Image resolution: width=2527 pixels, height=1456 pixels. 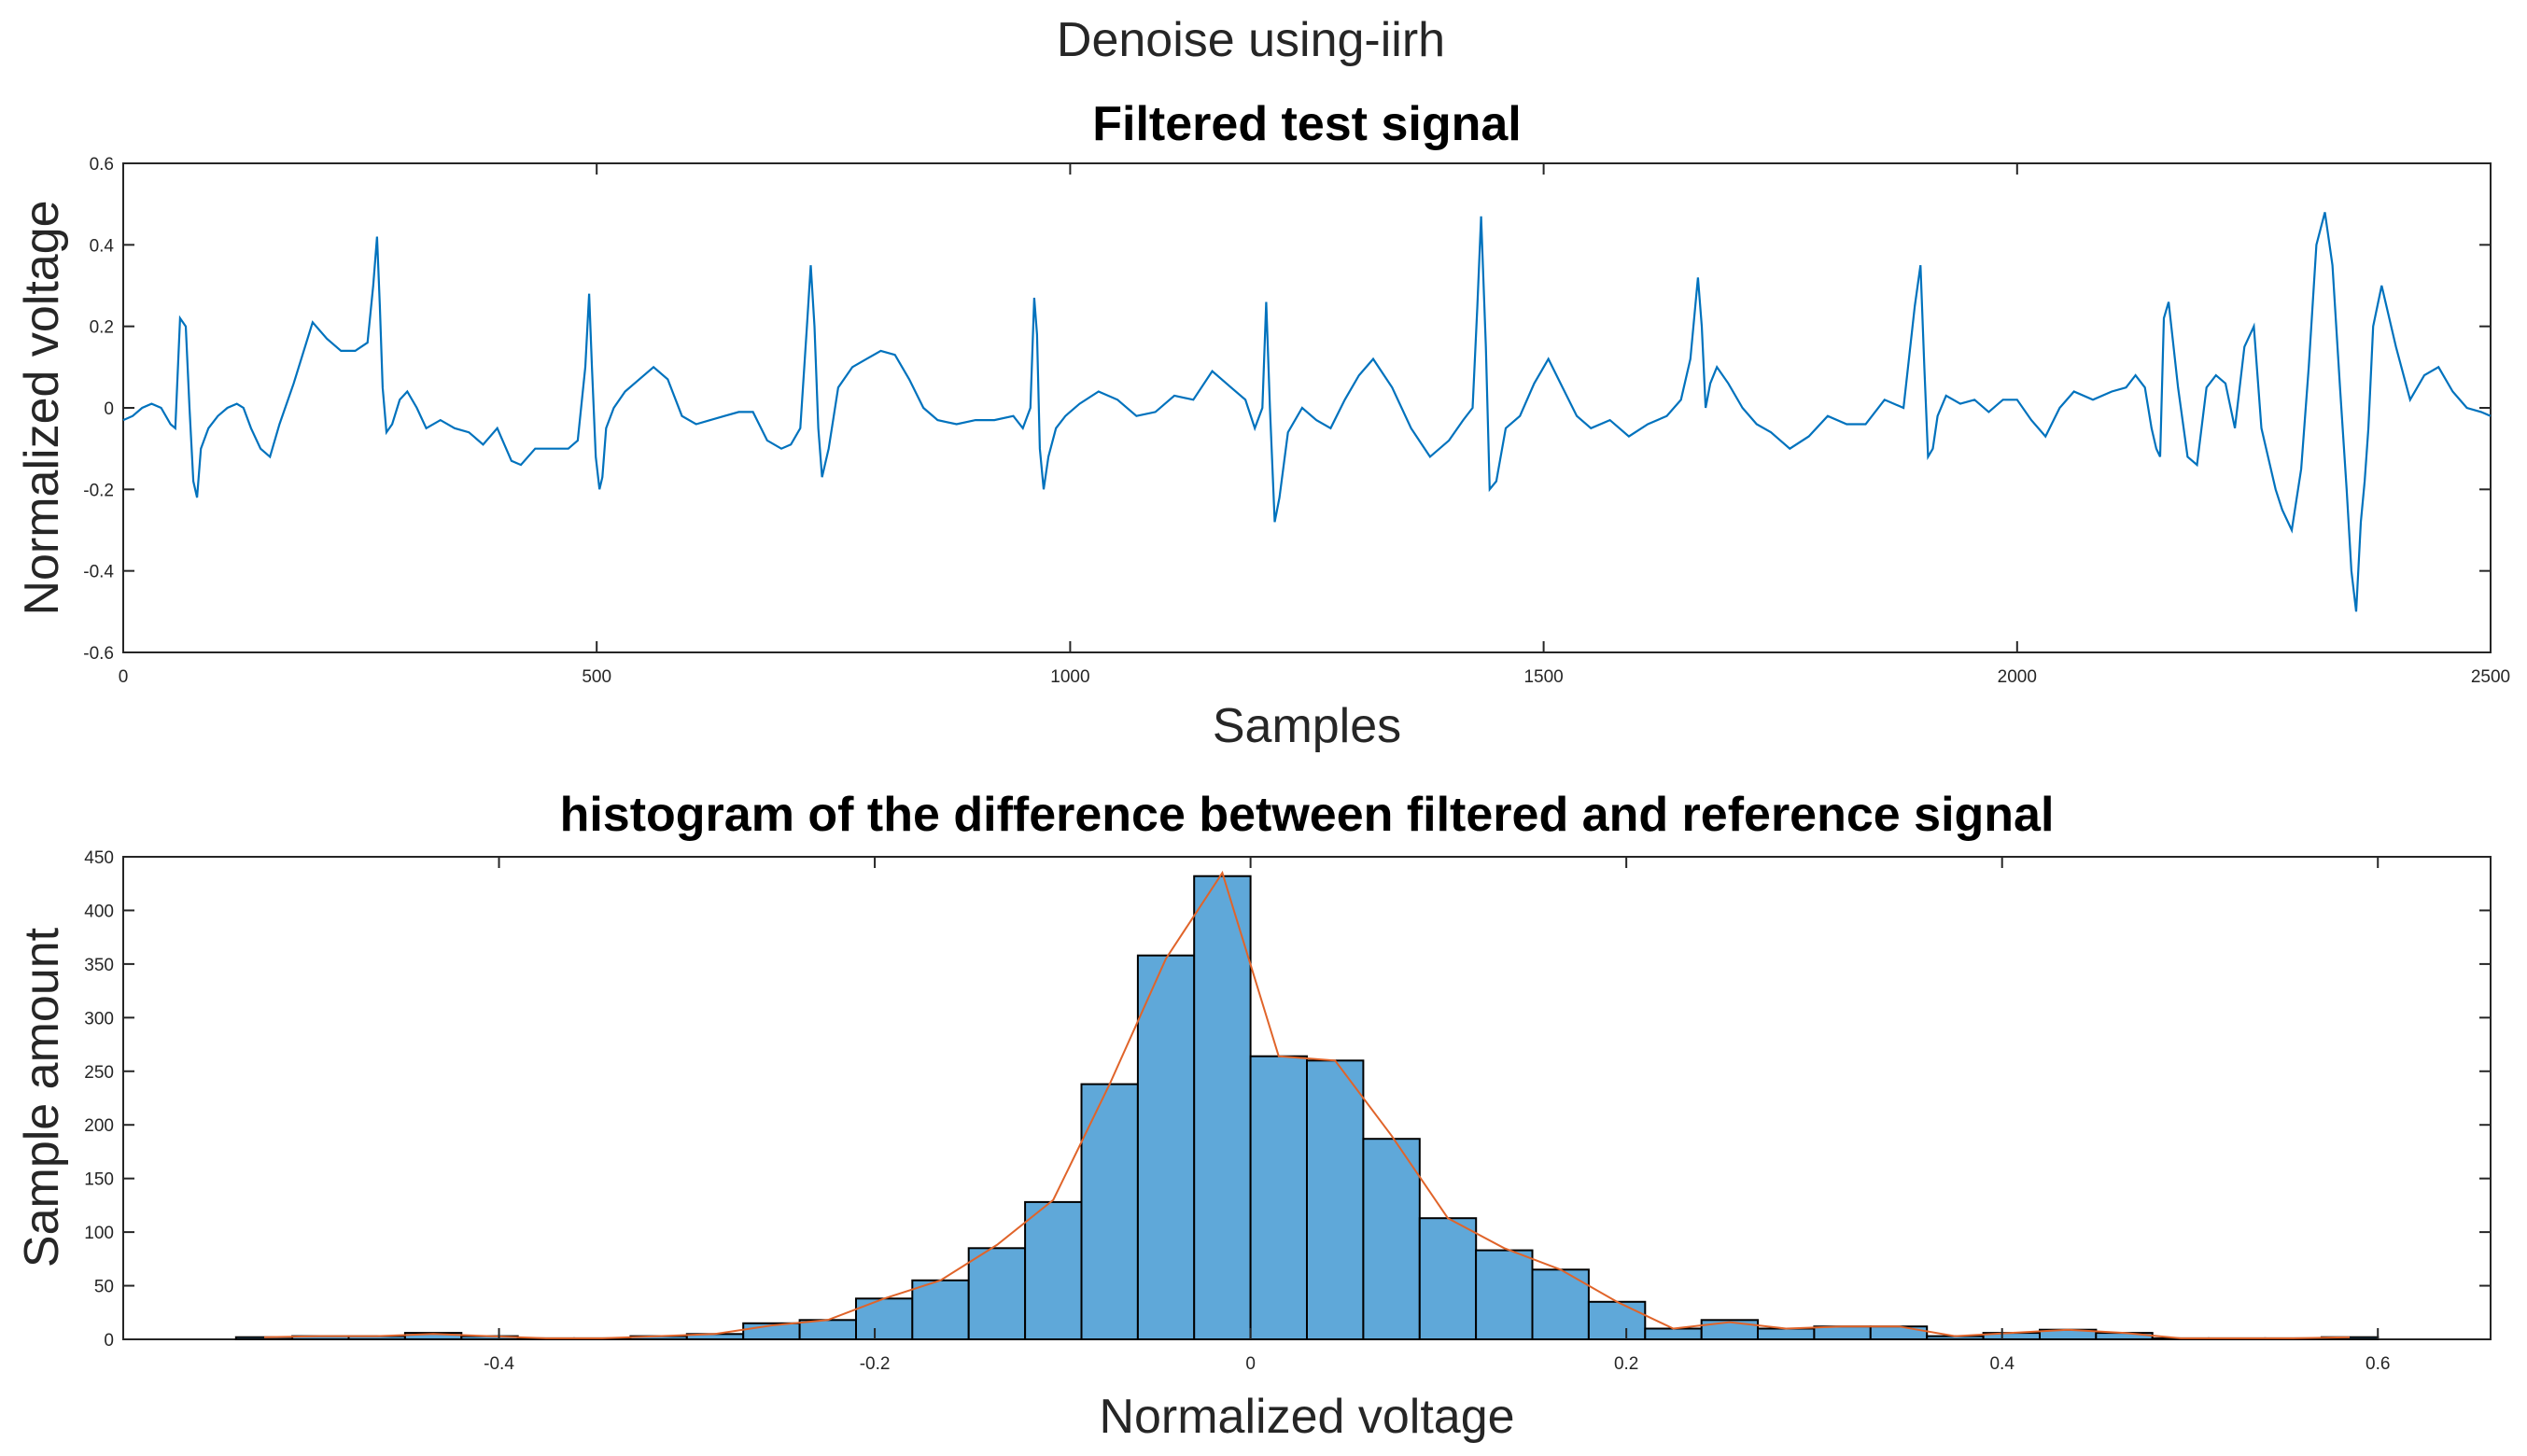 What do you see at coordinates (98, 490) in the screenshot?
I see `signal-ytick-label: -0.2` at bounding box center [98, 490].